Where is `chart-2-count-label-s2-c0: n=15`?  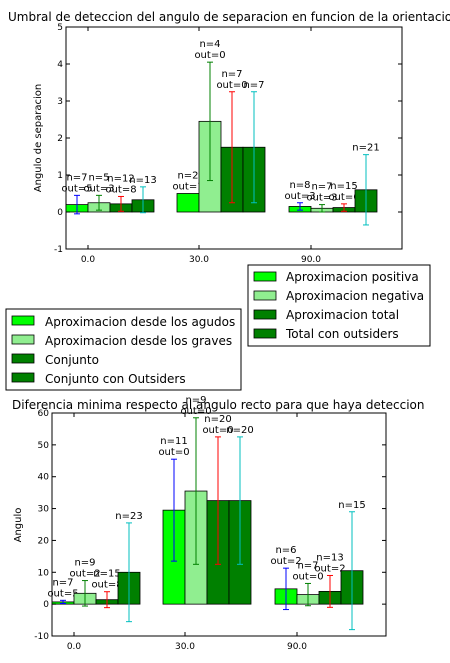 chart-2-count-label-s2-c0: n=15 is located at coordinates (106, 574).